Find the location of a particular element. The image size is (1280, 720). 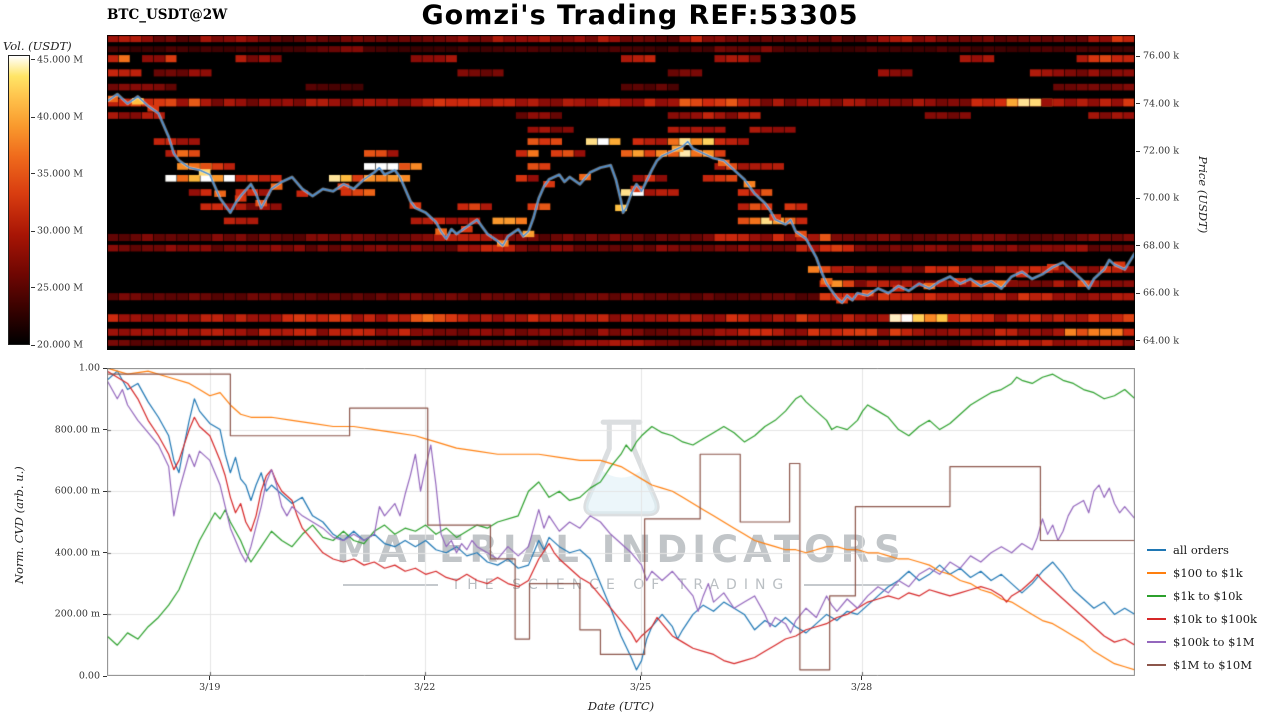

price-axis-label: Price (USDT) is located at coordinates (1203, 195).